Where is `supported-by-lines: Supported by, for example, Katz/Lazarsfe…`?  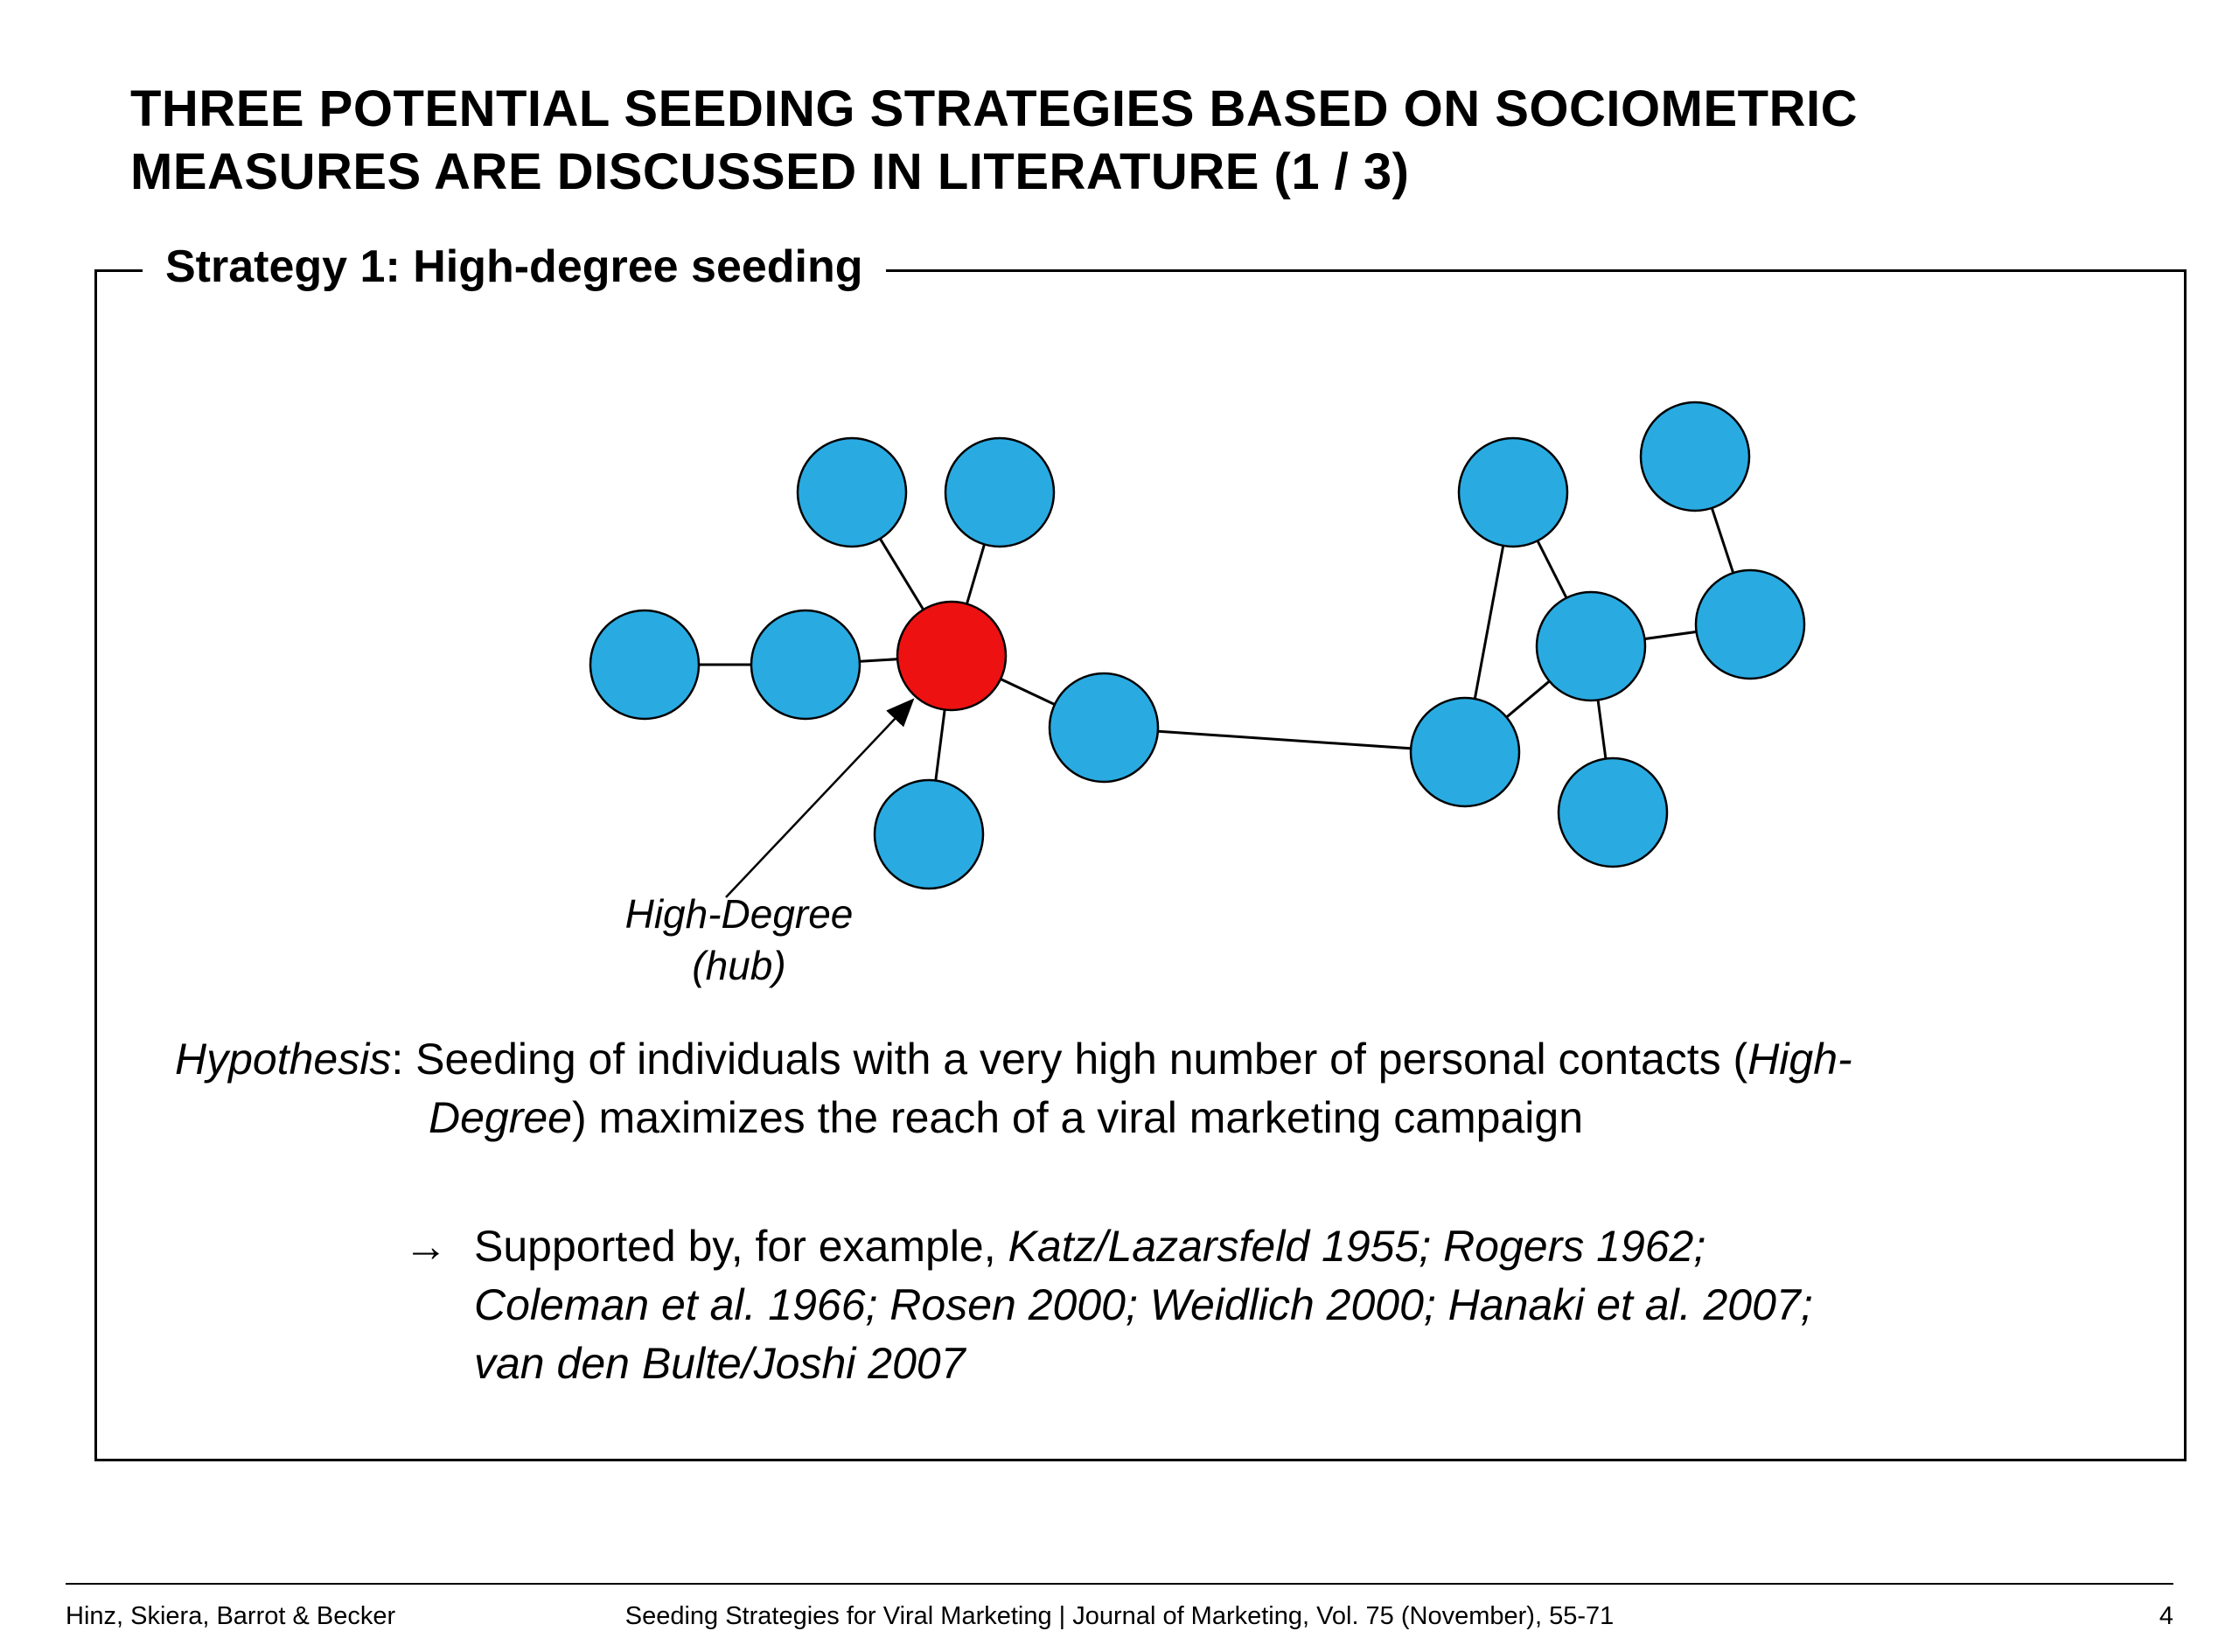 supported-by-lines: Supported by, for example, Katz/Lazarsfe… is located at coordinates (1143, 1305).